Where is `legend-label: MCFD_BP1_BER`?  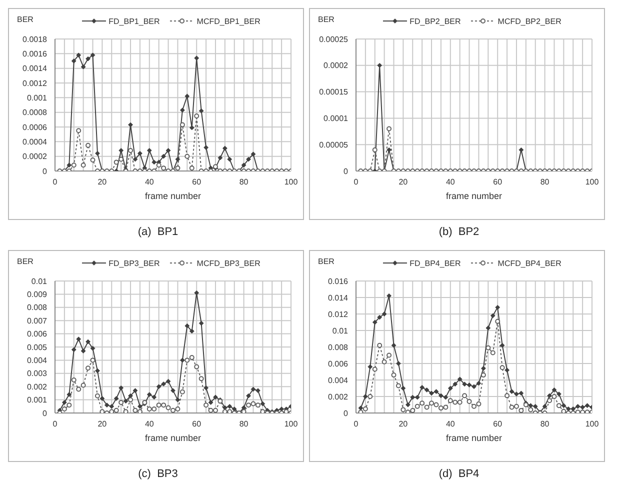 legend-label: MCFD_BP1_BER is located at coordinates (228, 21).